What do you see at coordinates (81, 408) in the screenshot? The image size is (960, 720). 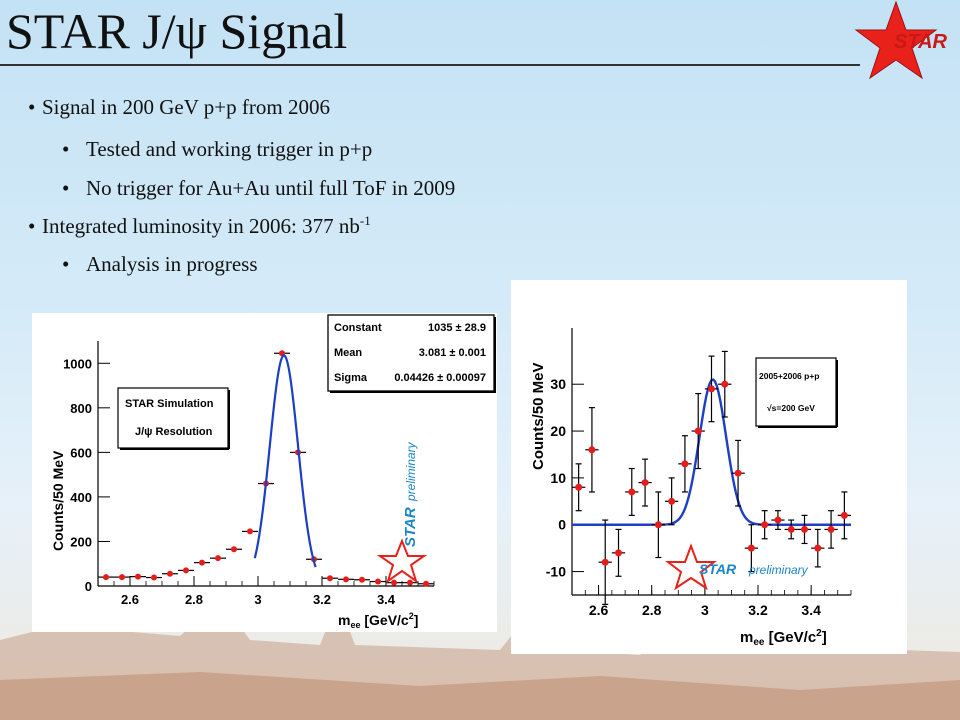 I see `y-tick-label: 800` at bounding box center [81, 408].